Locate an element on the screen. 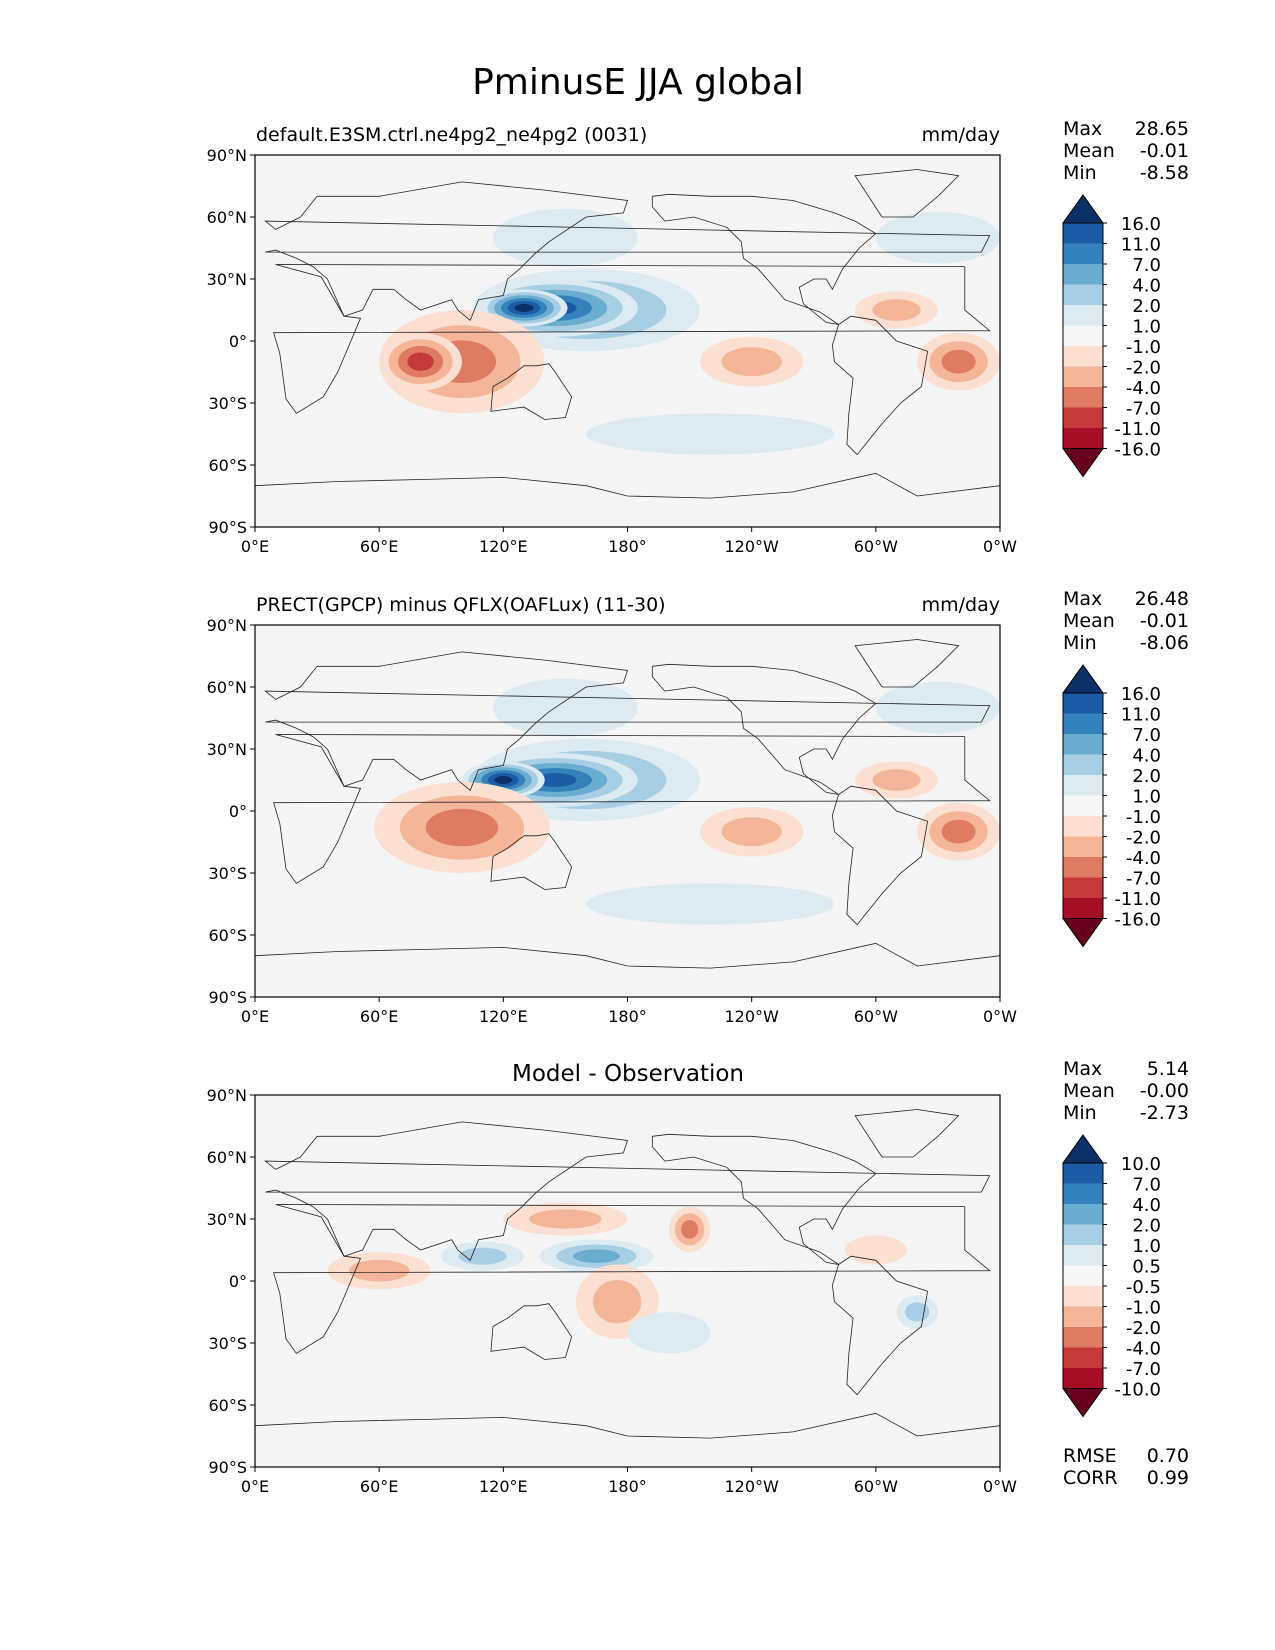  metric-value-corr: 0.99 is located at coordinates (1168, 1478).